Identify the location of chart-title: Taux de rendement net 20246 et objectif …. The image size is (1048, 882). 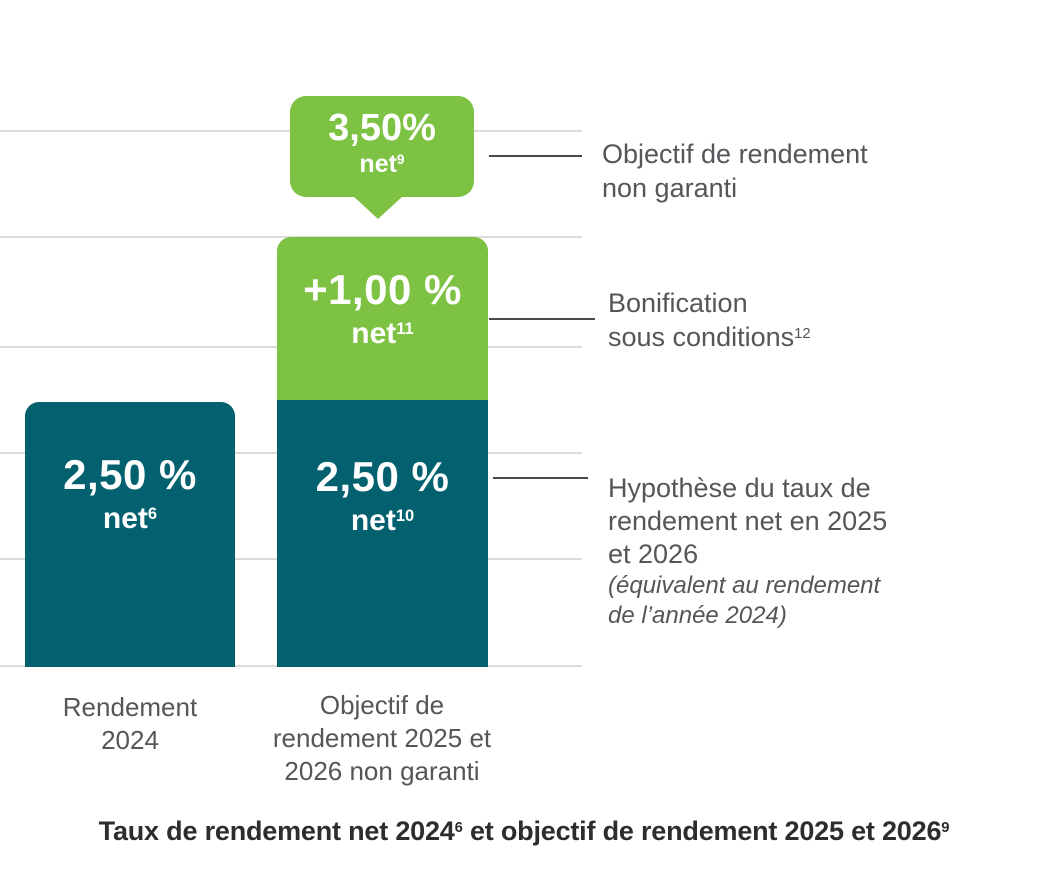
(524, 831).